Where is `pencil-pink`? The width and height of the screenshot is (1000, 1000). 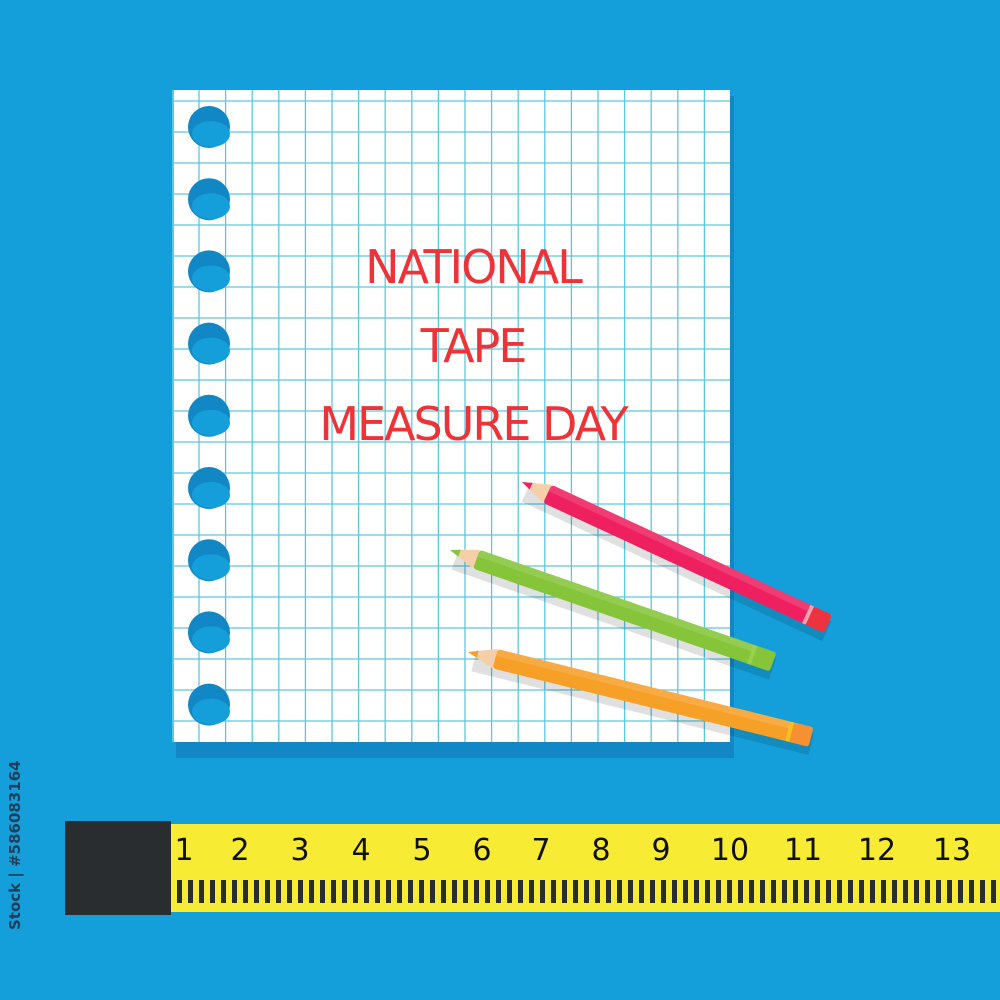
pencil-pink is located at coordinates (677, 561).